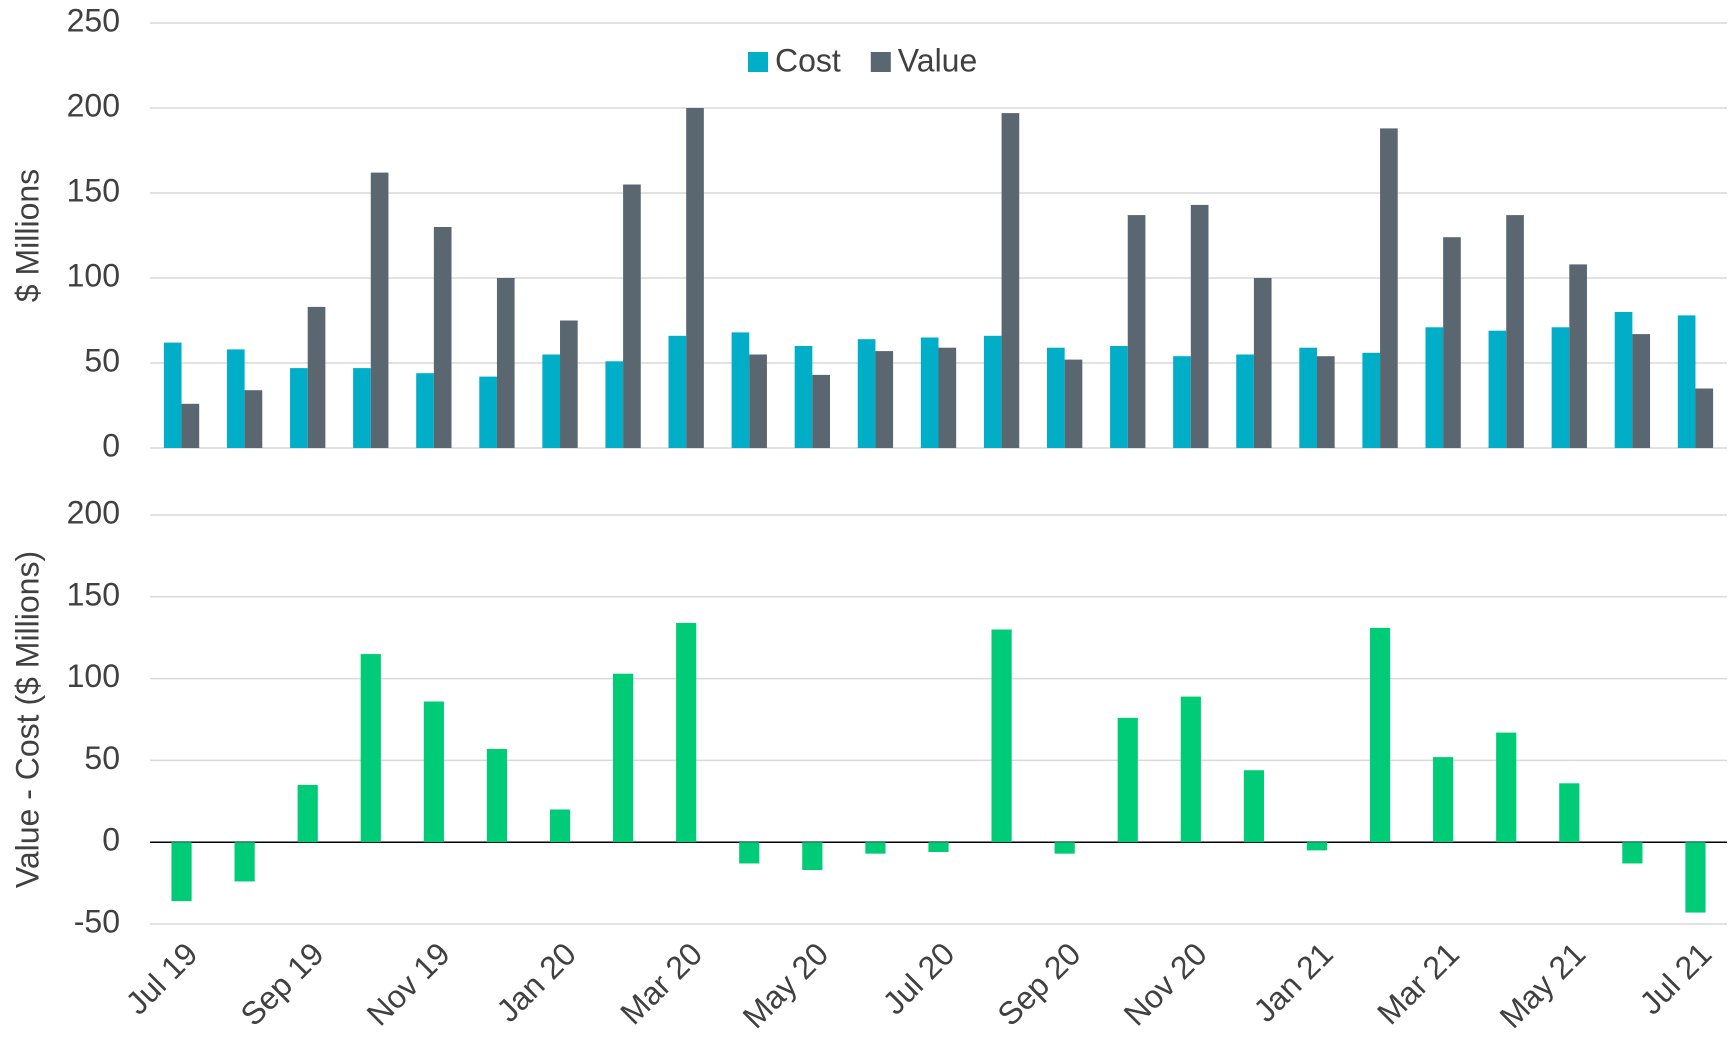  Describe the element at coordinates (919, 978) in the screenshot. I see `x-tick-label: Jul 20` at that location.